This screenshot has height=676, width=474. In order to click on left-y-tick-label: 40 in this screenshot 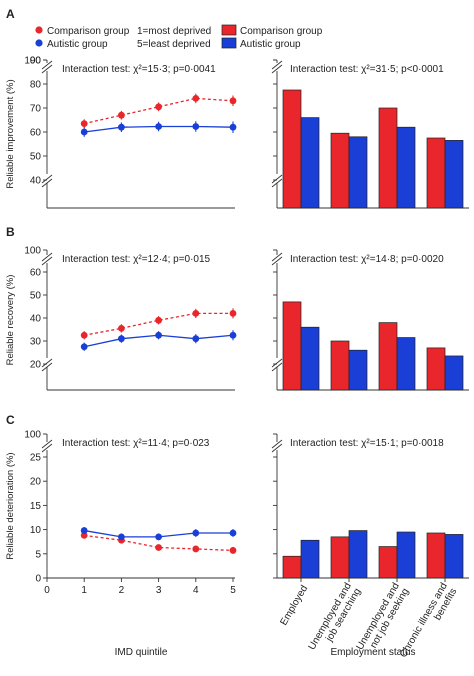, I will do `click(36, 181)`.